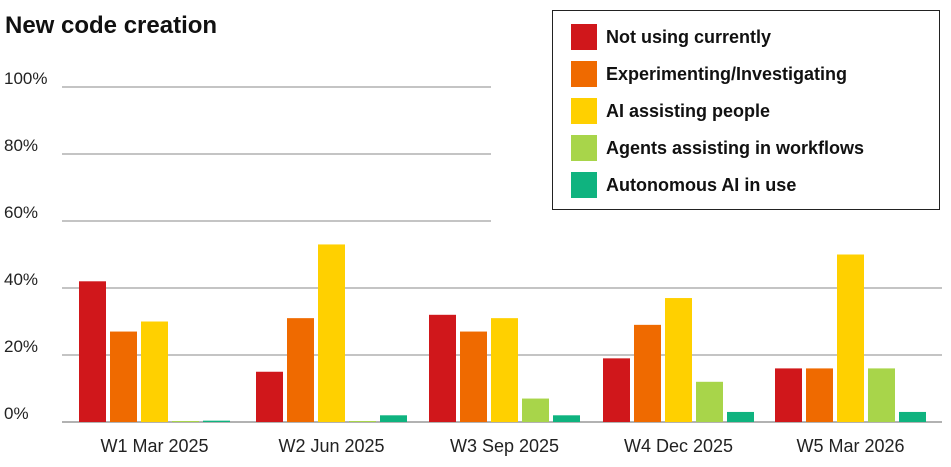 The image size is (951, 467). I want to click on y-tick-label: 60%, so click(21, 212).